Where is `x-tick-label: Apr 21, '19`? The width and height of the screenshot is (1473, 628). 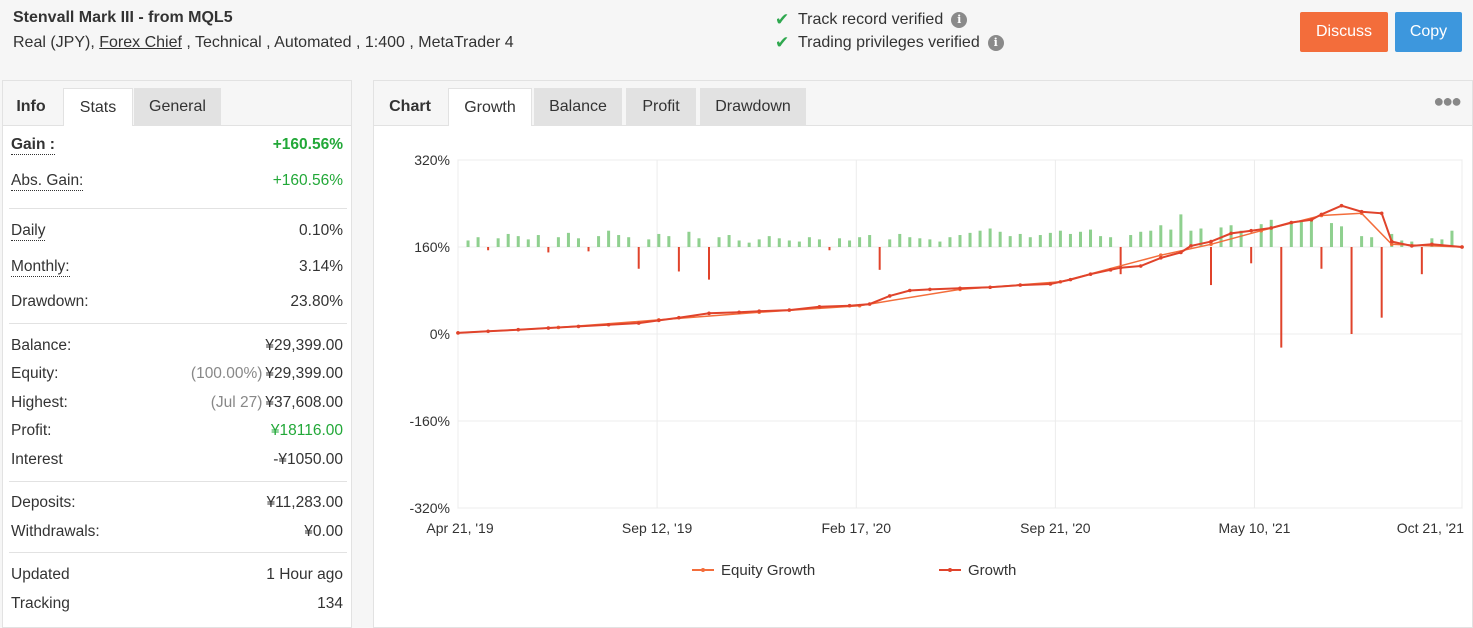
x-tick-label: Apr 21, '19 is located at coordinates (459, 528).